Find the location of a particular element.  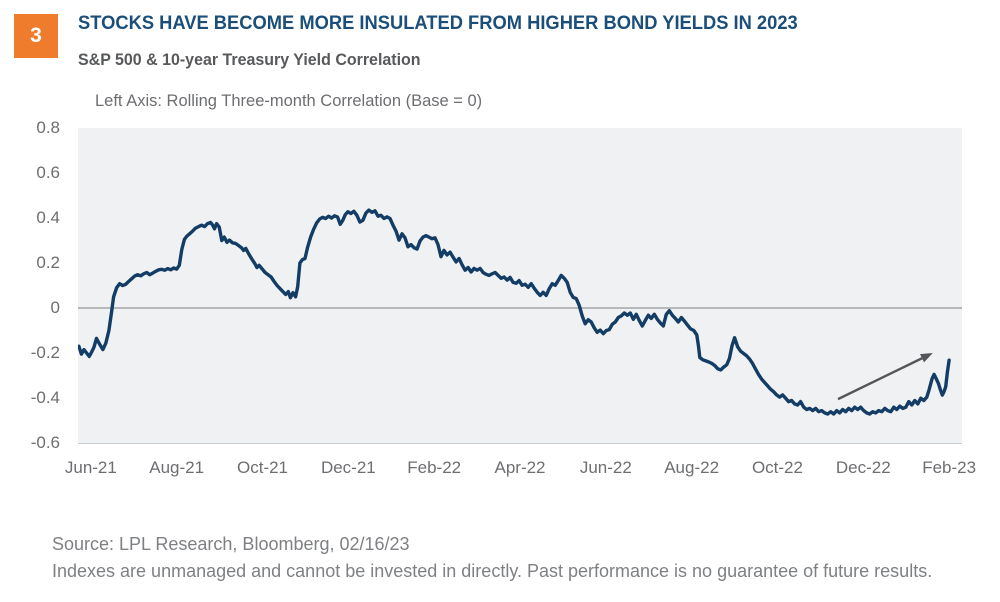

y-tick-label: 0 is located at coordinates (55, 307).